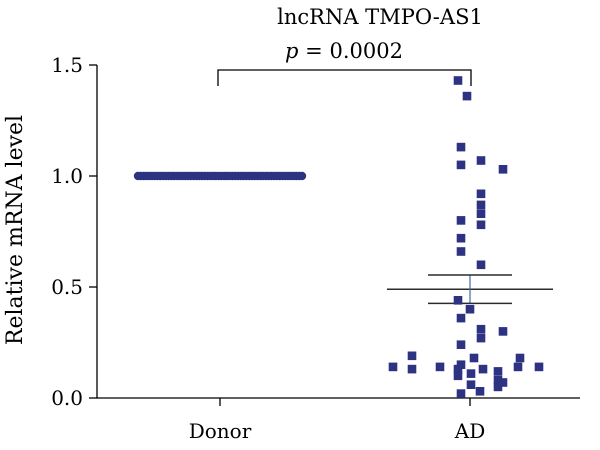 The height and width of the screenshot is (450, 600). Describe the element at coordinates (74, 231) in the screenshot. I see `y-ticks: 0.0 0.5 1.0 1.5` at that location.